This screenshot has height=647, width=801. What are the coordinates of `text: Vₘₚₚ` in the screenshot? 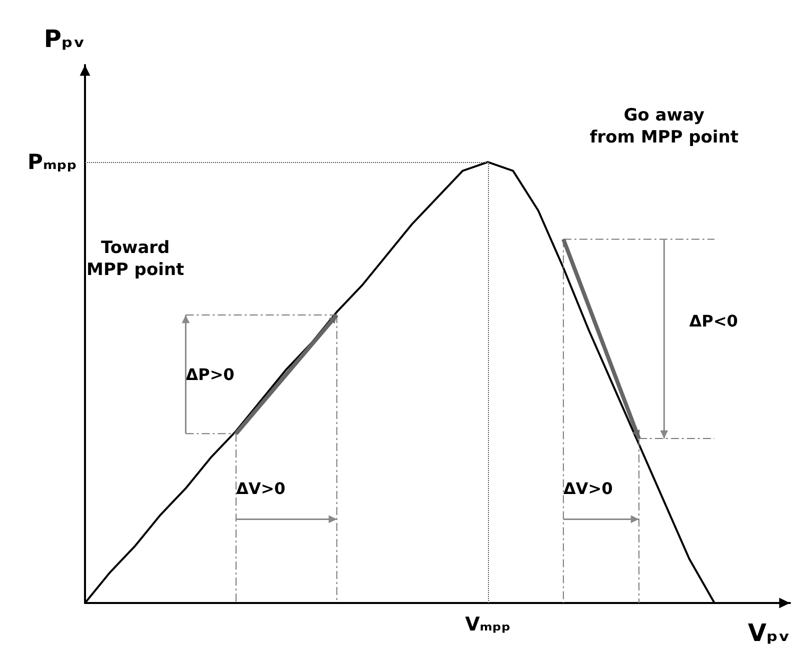 It's located at (488, 625).